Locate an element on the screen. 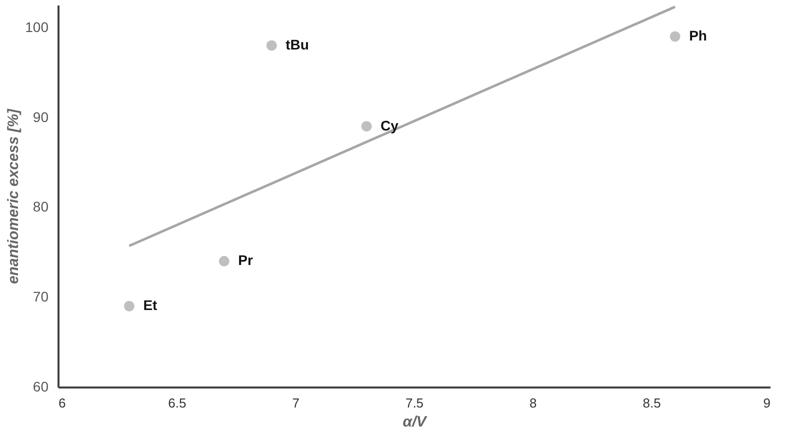  annotation: Pr is located at coordinates (246, 260).